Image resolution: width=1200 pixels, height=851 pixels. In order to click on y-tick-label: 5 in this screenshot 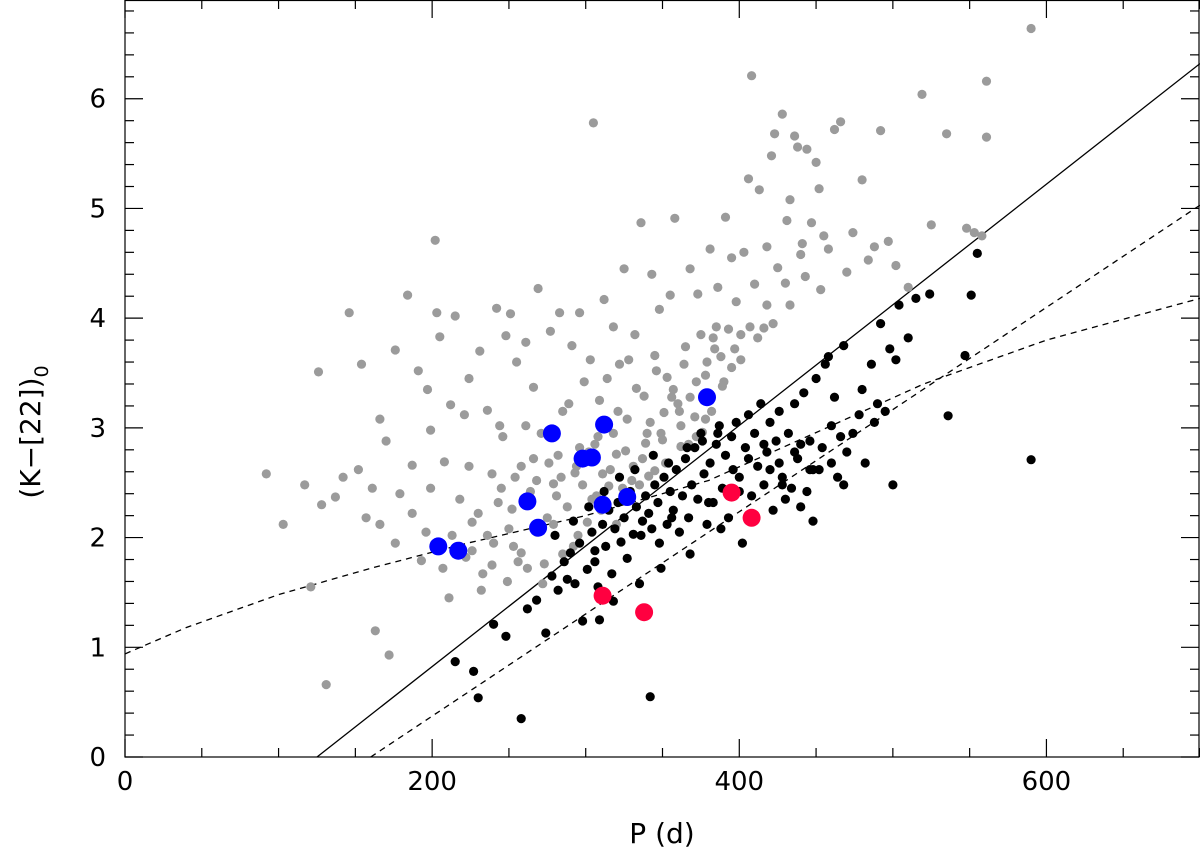, I will do `click(97, 209)`.